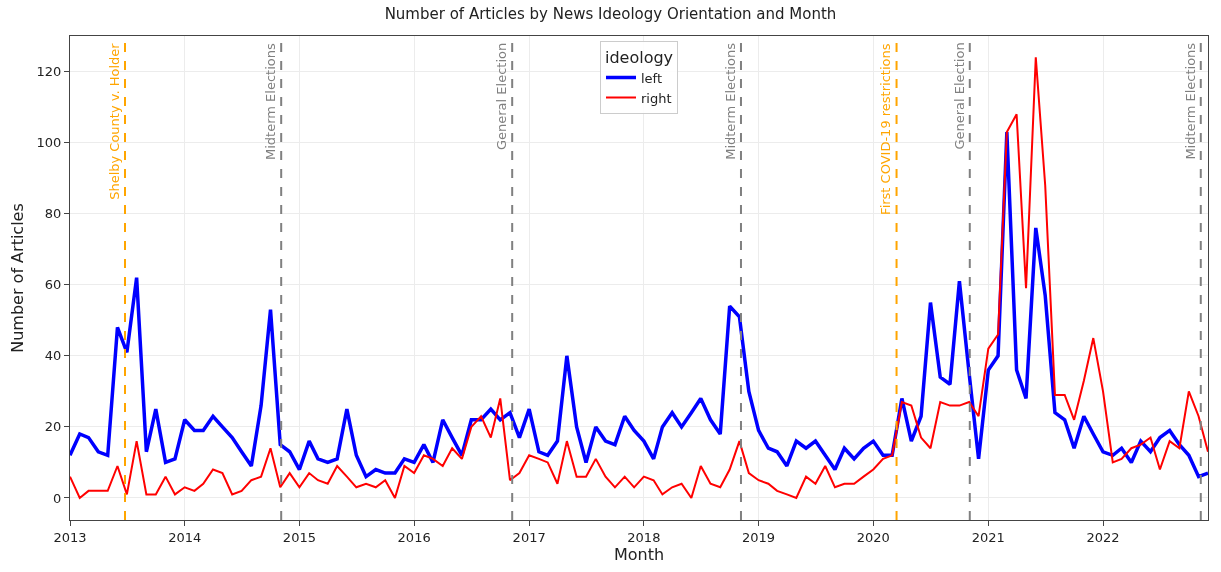  I want to click on x-tick-label: 2019, so click(759, 537).